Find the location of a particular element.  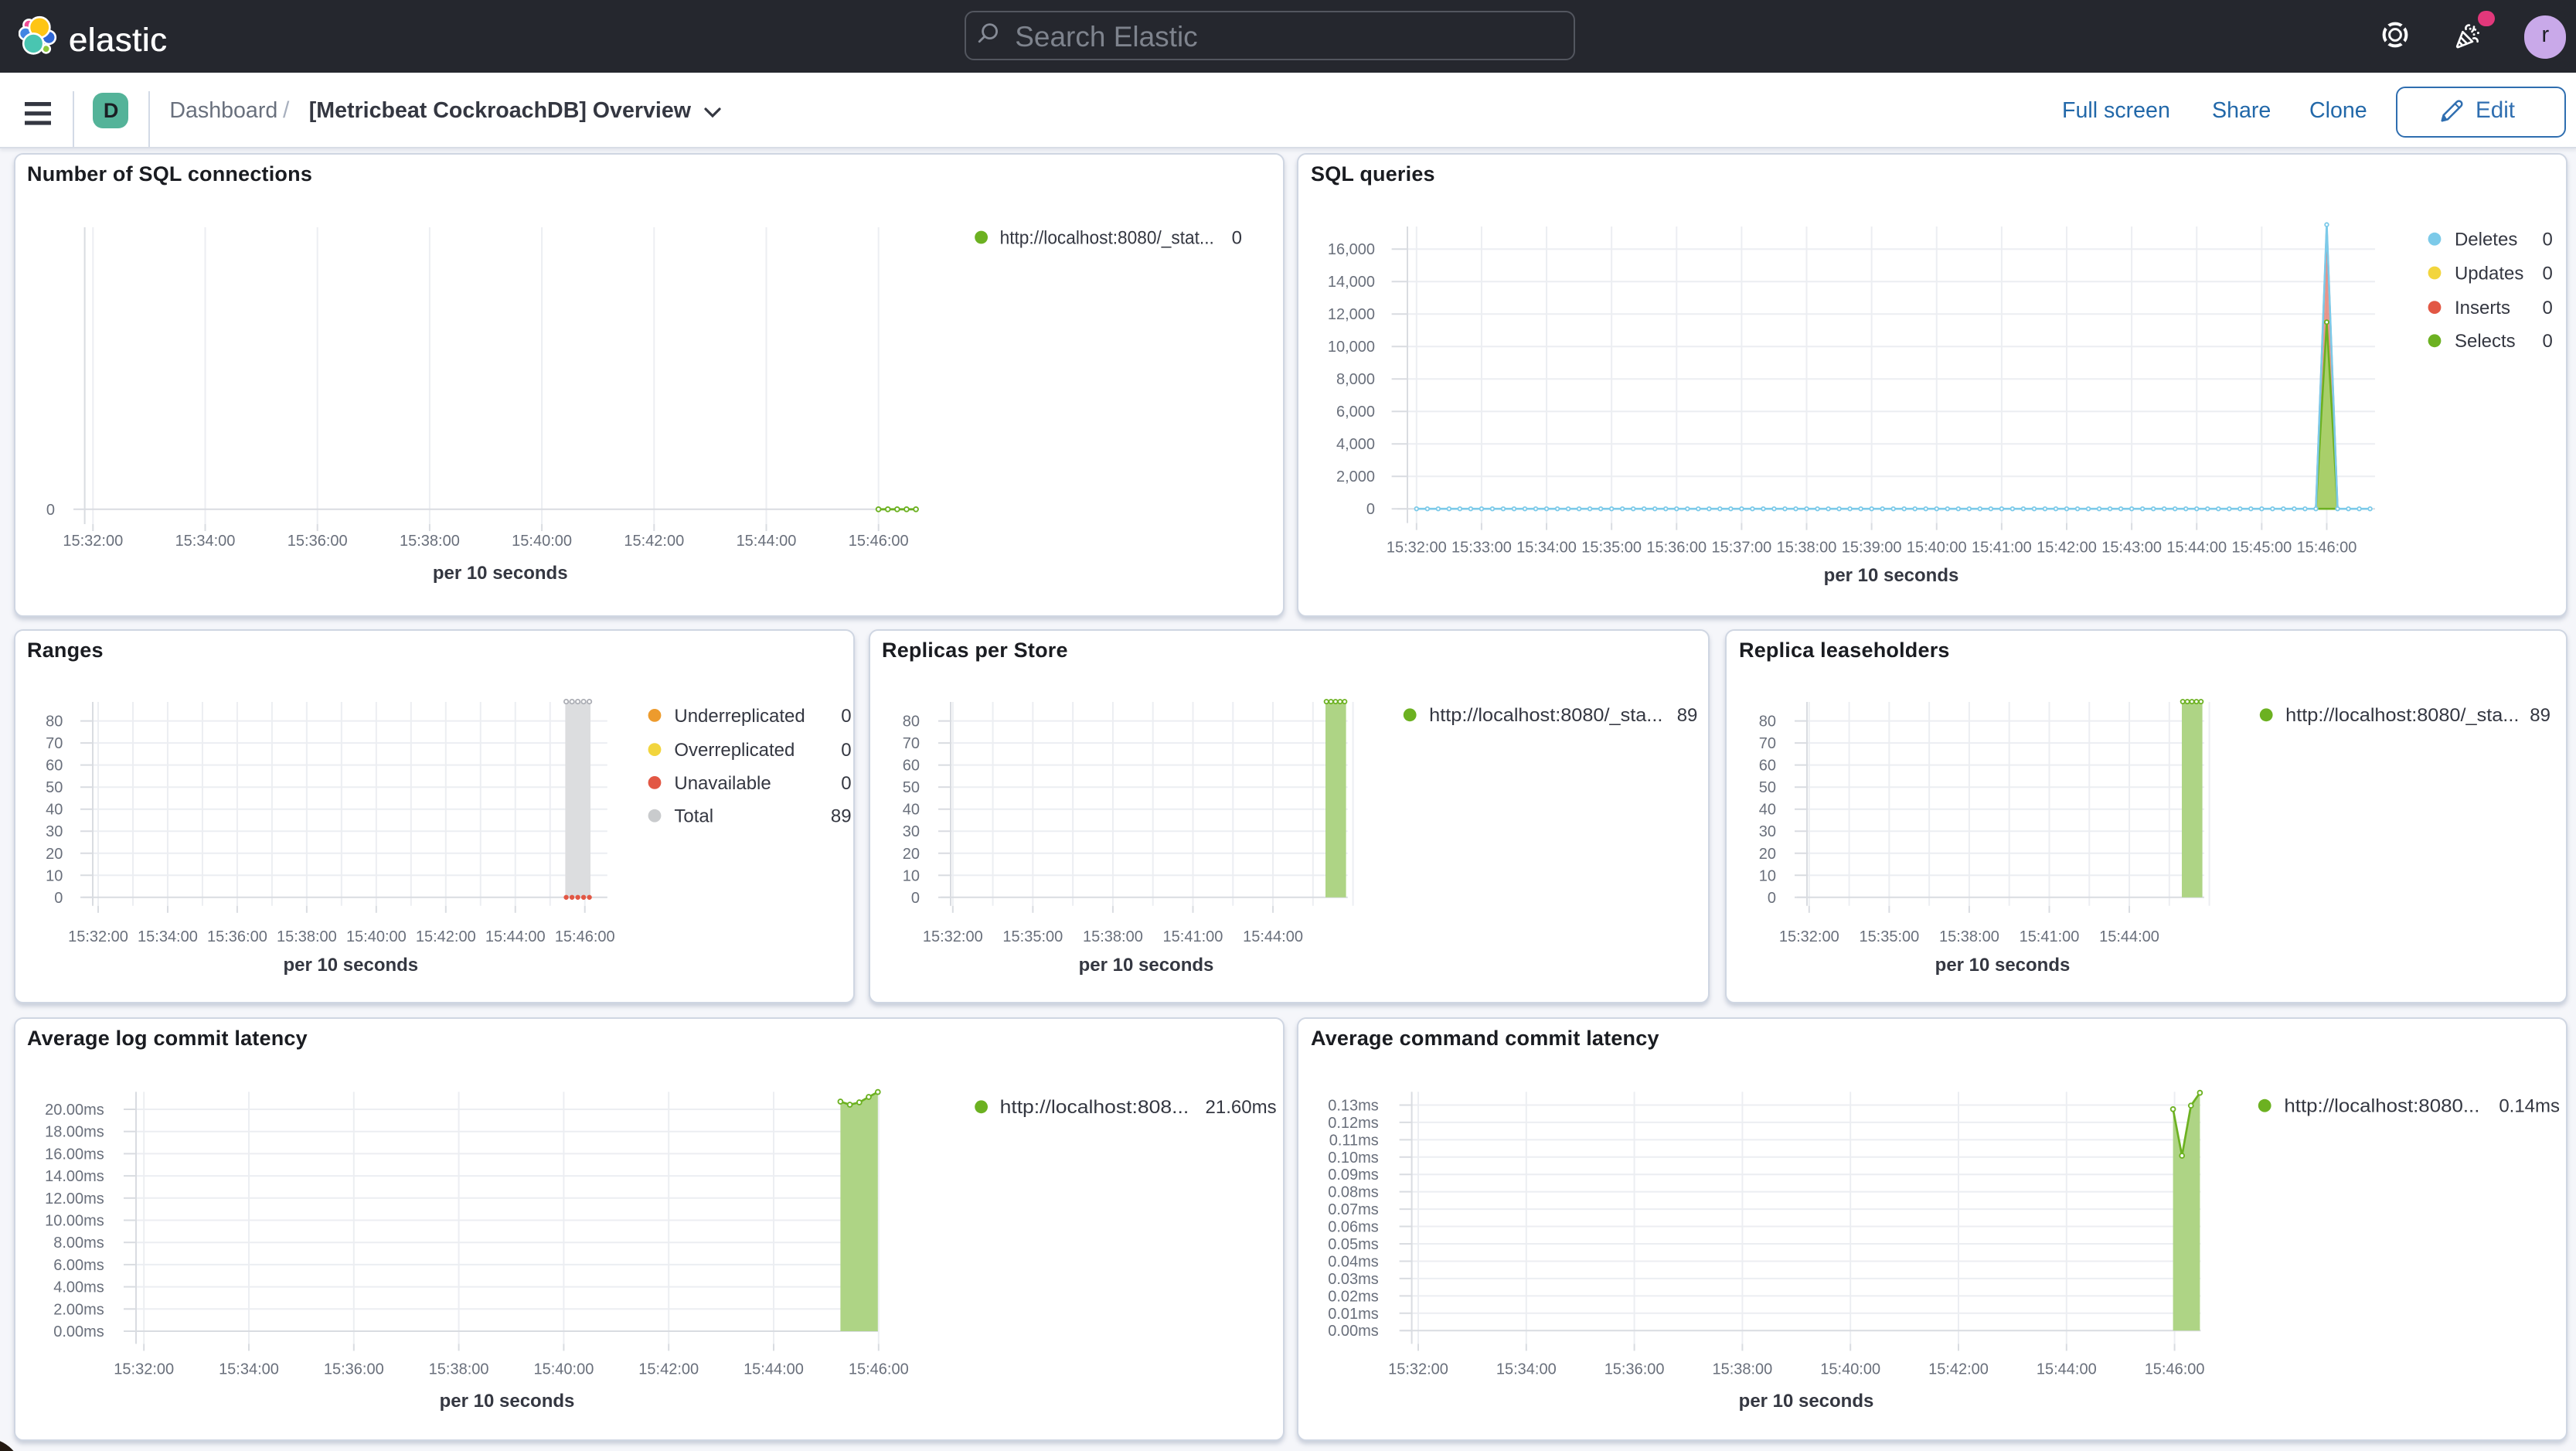

svg-text: 0.04ms is located at coordinates (1353, 1260).